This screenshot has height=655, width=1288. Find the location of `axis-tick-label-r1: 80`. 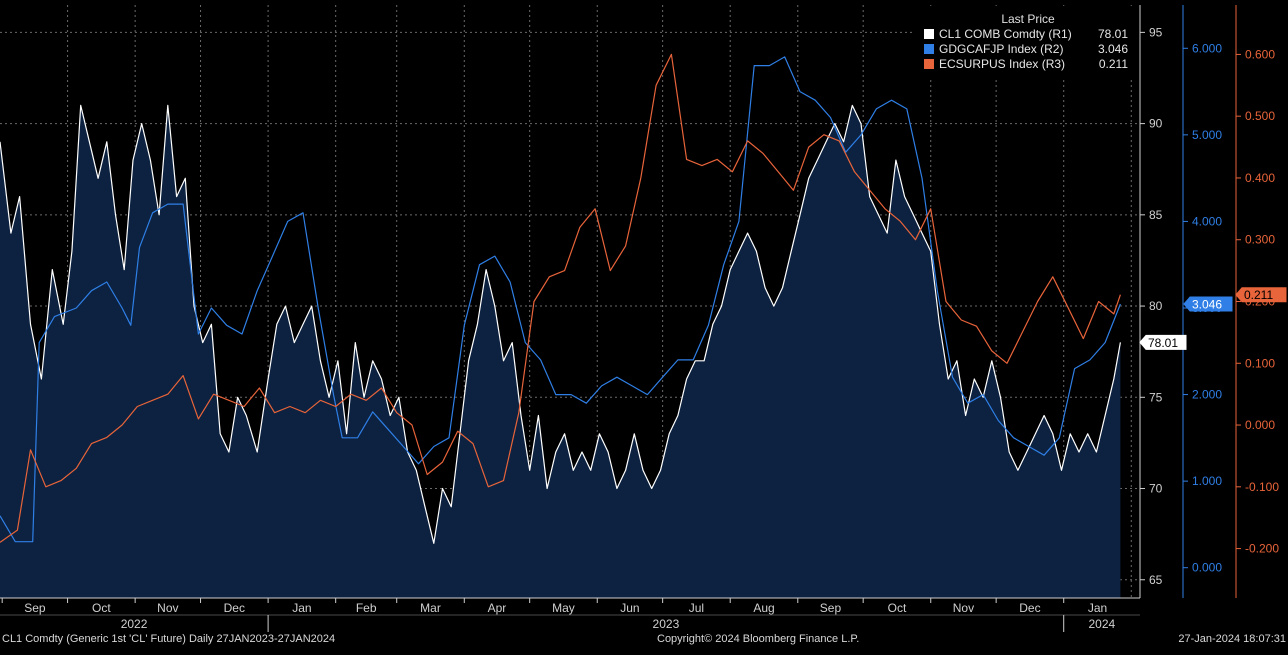

axis-tick-label-r1: 80 is located at coordinates (1156, 306).